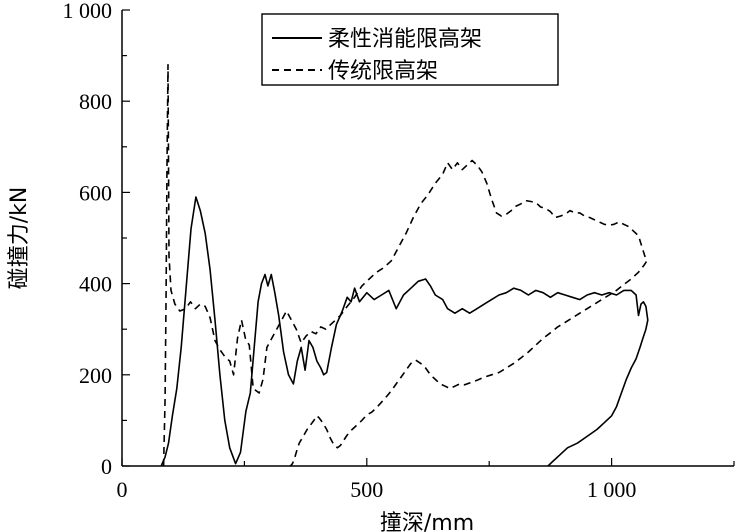  What do you see at coordinates (95, 375) in the screenshot?
I see `y-tick-label: 200` at bounding box center [95, 375].